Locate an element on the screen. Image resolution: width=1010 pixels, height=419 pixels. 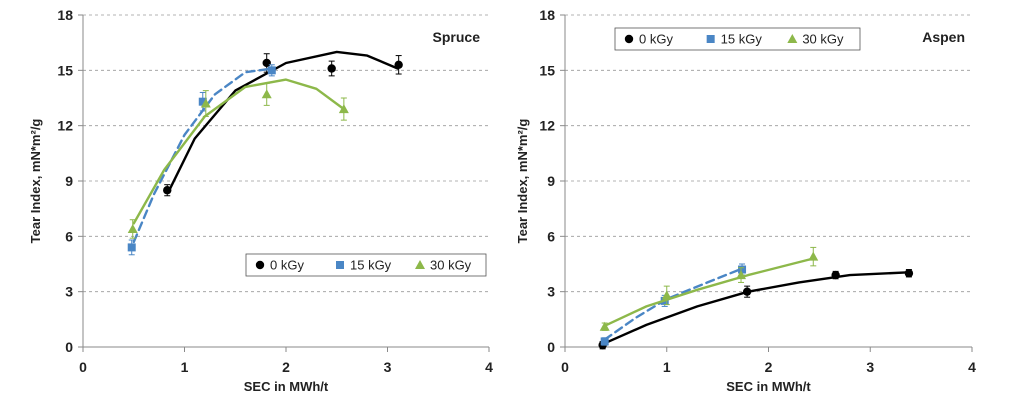
panel-title: Spruce is located at coordinates (457, 37).